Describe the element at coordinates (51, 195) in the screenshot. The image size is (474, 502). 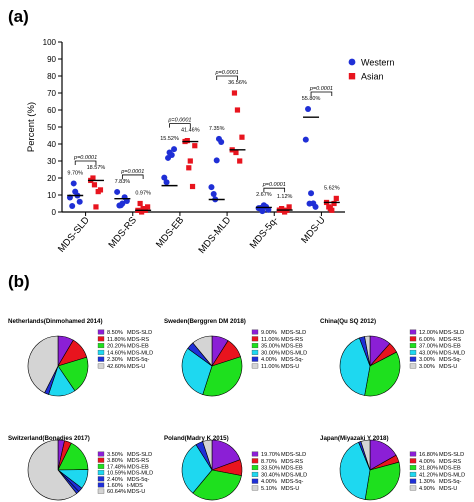
I see `y-tick-label: 10` at that location.